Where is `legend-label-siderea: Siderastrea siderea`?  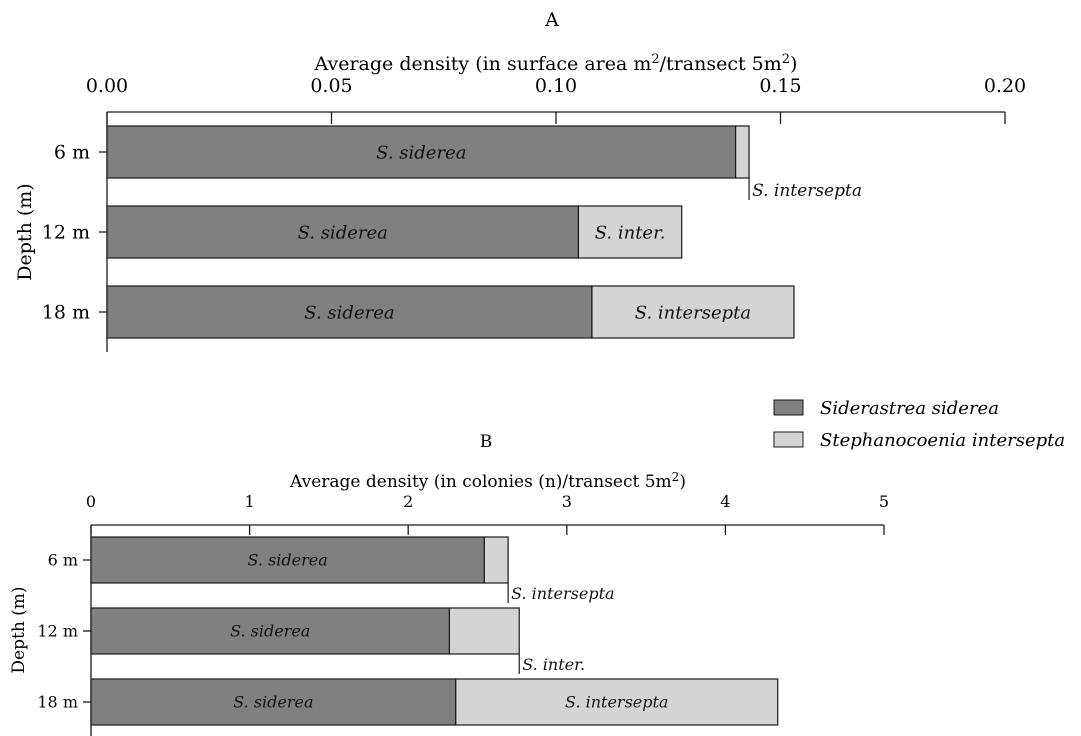 legend-label-siderea: Siderastrea siderea is located at coordinates (909, 408).